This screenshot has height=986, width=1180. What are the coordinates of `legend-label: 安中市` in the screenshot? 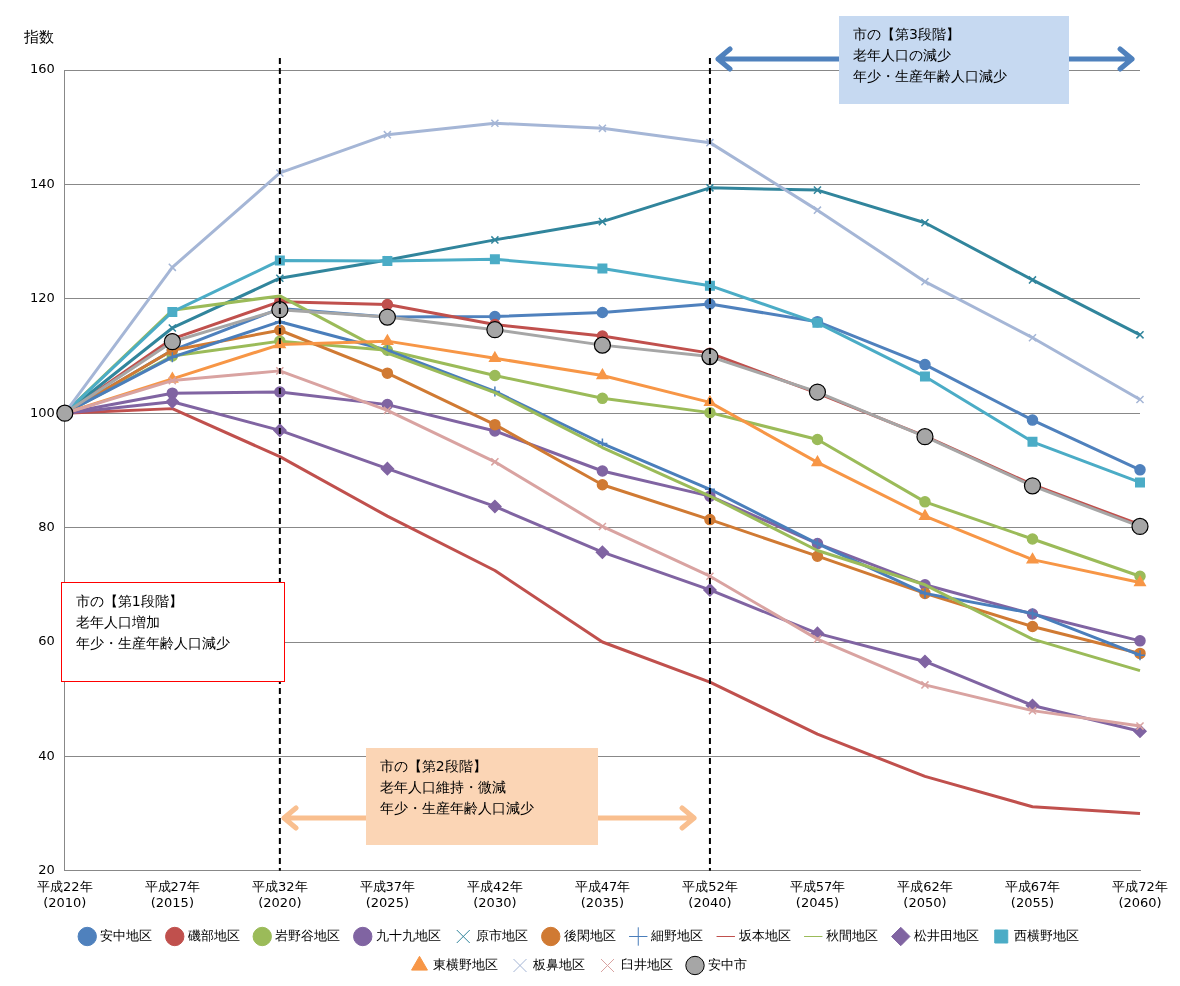 It's located at (727, 964).